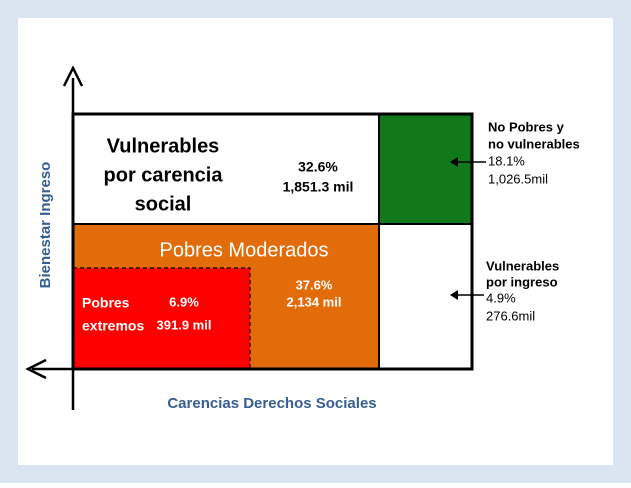 The height and width of the screenshot is (488, 631). What do you see at coordinates (36, 369) in the screenshot?
I see `x-arrow` at bounding box center [36, 369].